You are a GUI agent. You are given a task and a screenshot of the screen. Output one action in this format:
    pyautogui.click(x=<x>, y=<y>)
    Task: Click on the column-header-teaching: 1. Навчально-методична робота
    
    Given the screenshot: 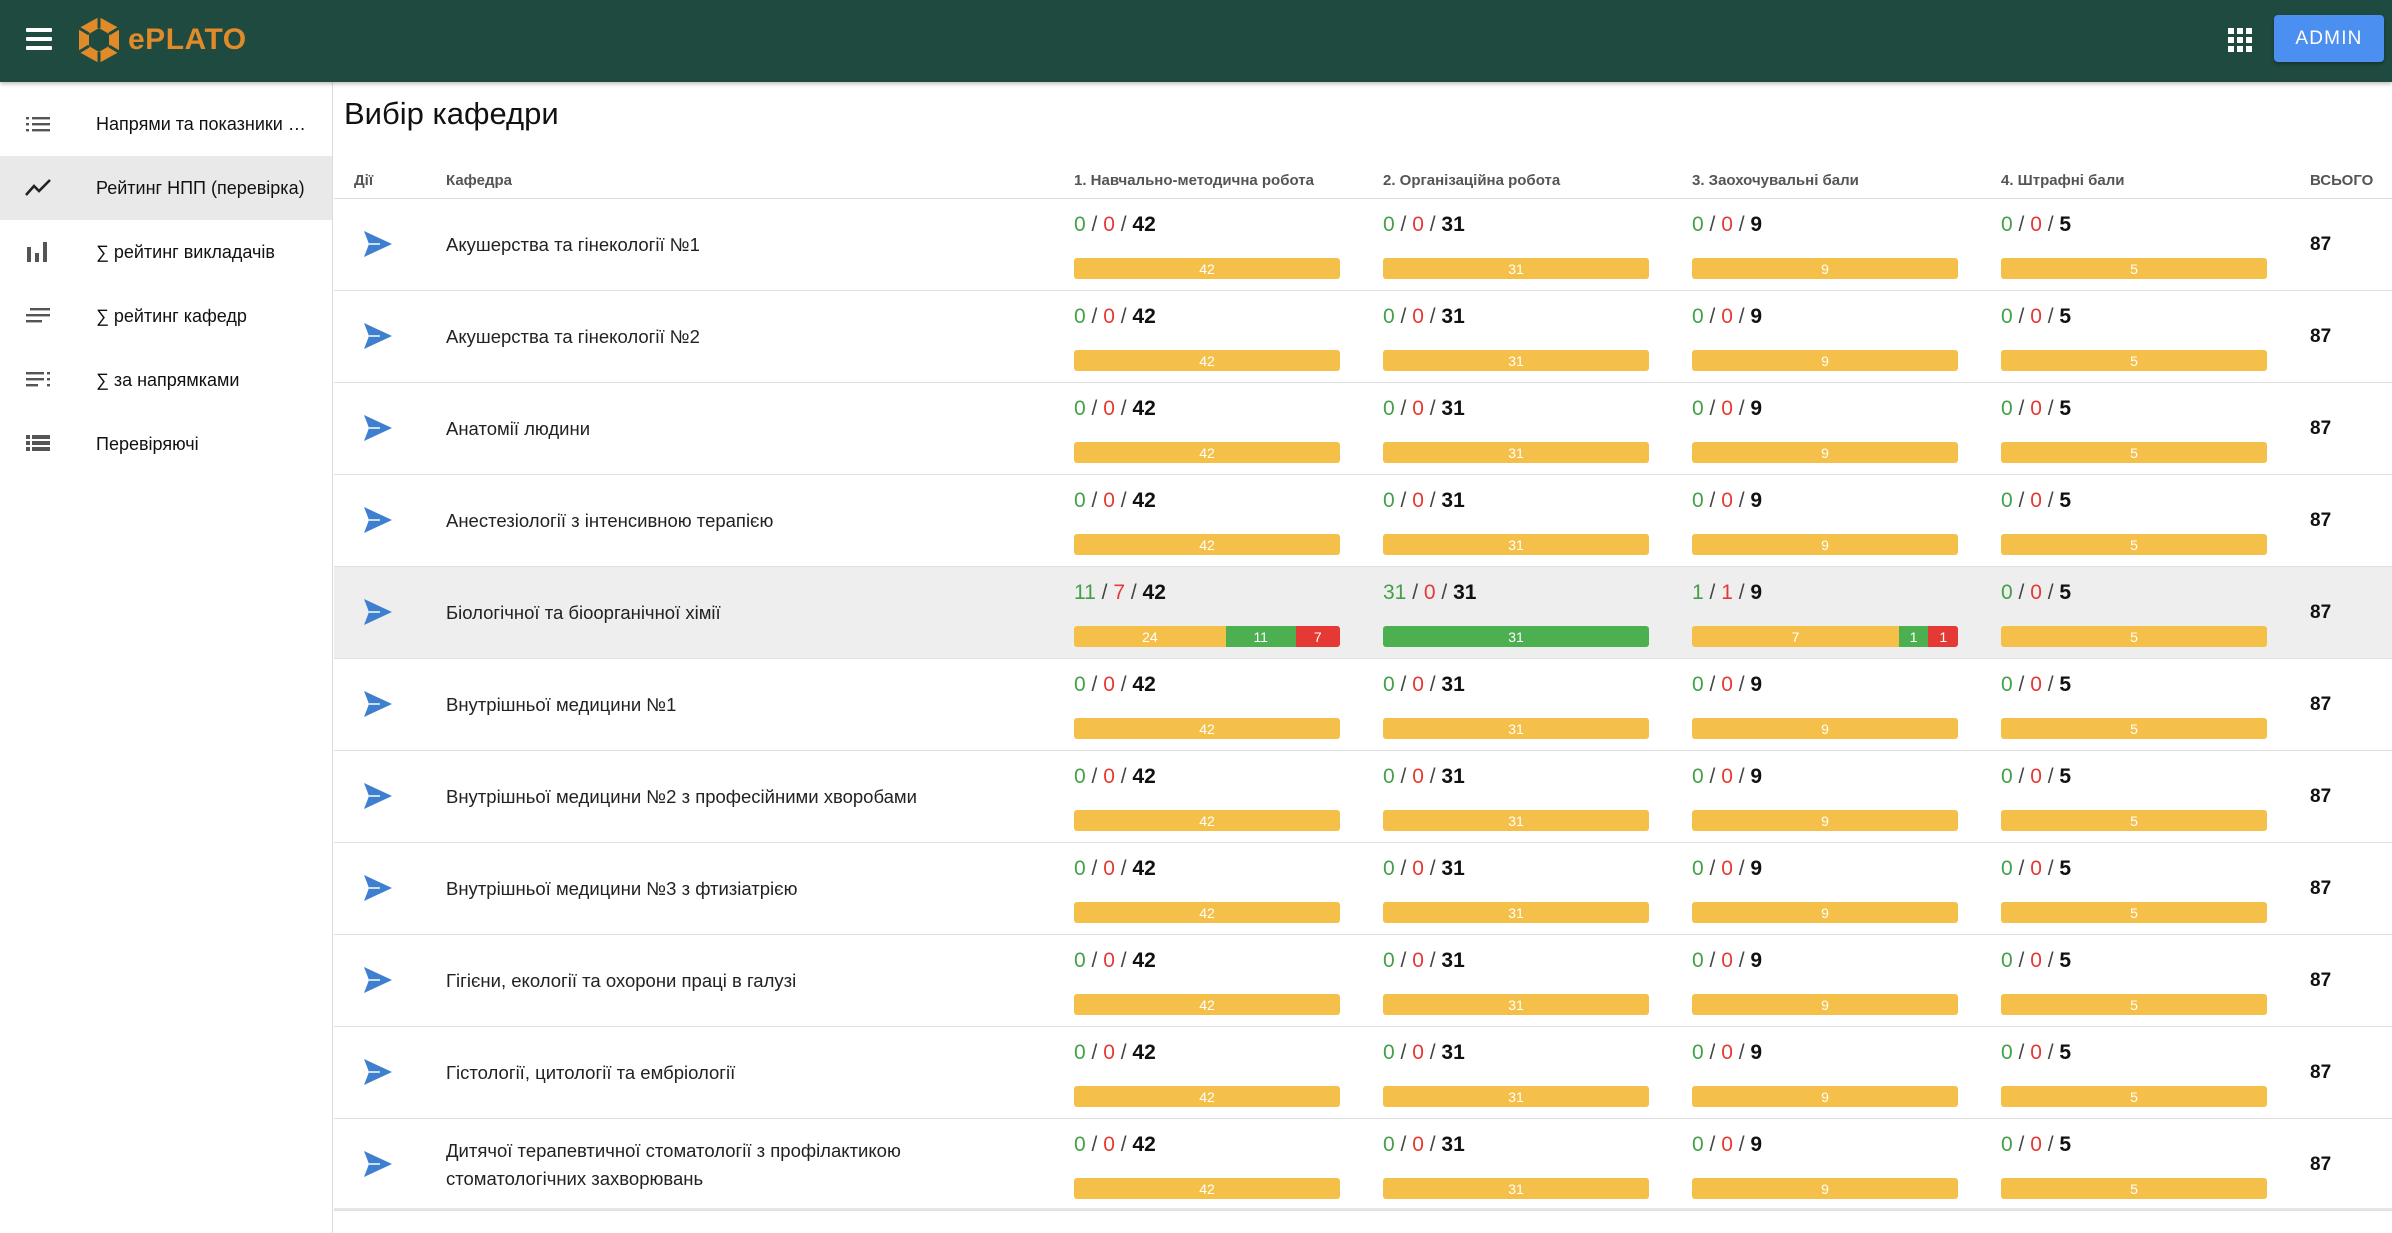 What is the action you would take?
    pyautogui.click(x=1194, y=180)
    